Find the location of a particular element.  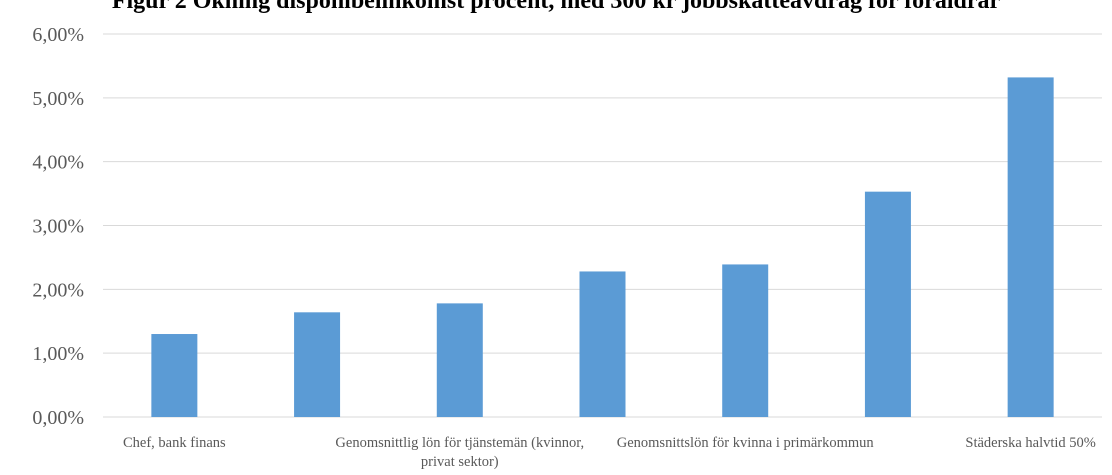

x-category-label: Chef, bank finans is located at coordinates (174, 443).